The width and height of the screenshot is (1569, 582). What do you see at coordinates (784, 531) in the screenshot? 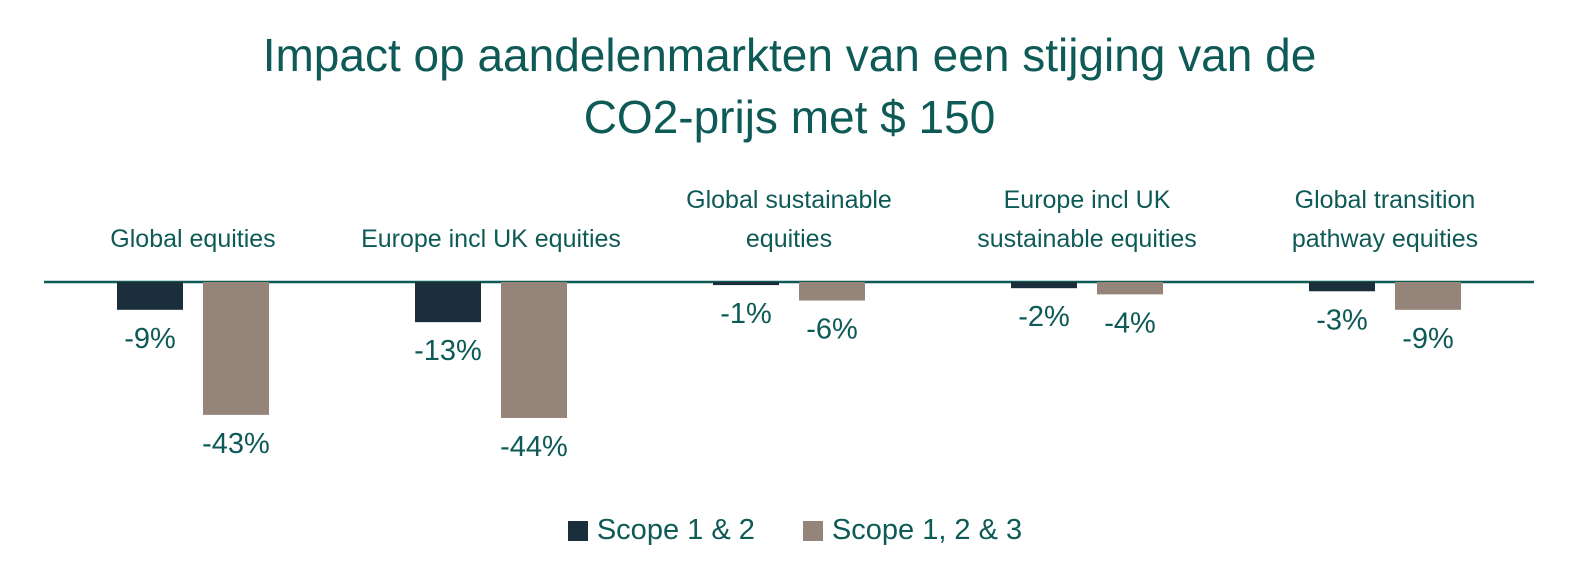
I see `chart-legend: Scope 1 & 2 Scope 1, 2 & 3` at bounding box center [784, 531].